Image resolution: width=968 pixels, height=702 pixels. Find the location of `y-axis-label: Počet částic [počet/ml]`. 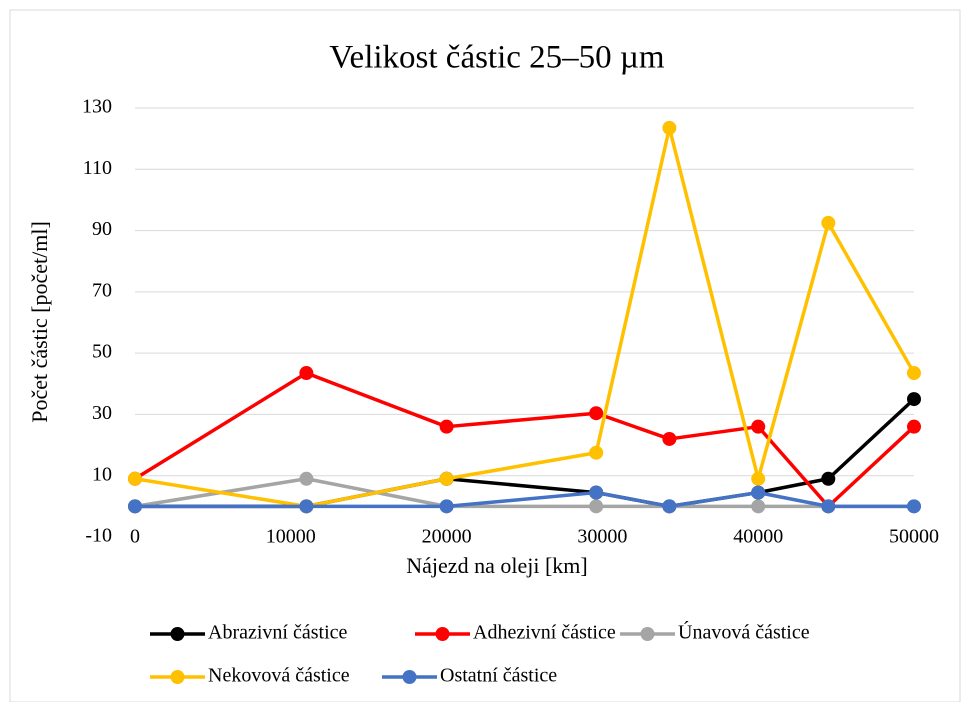

y-axis-label: Počet částic [počet/ml] is located at coordinates (39, 322).